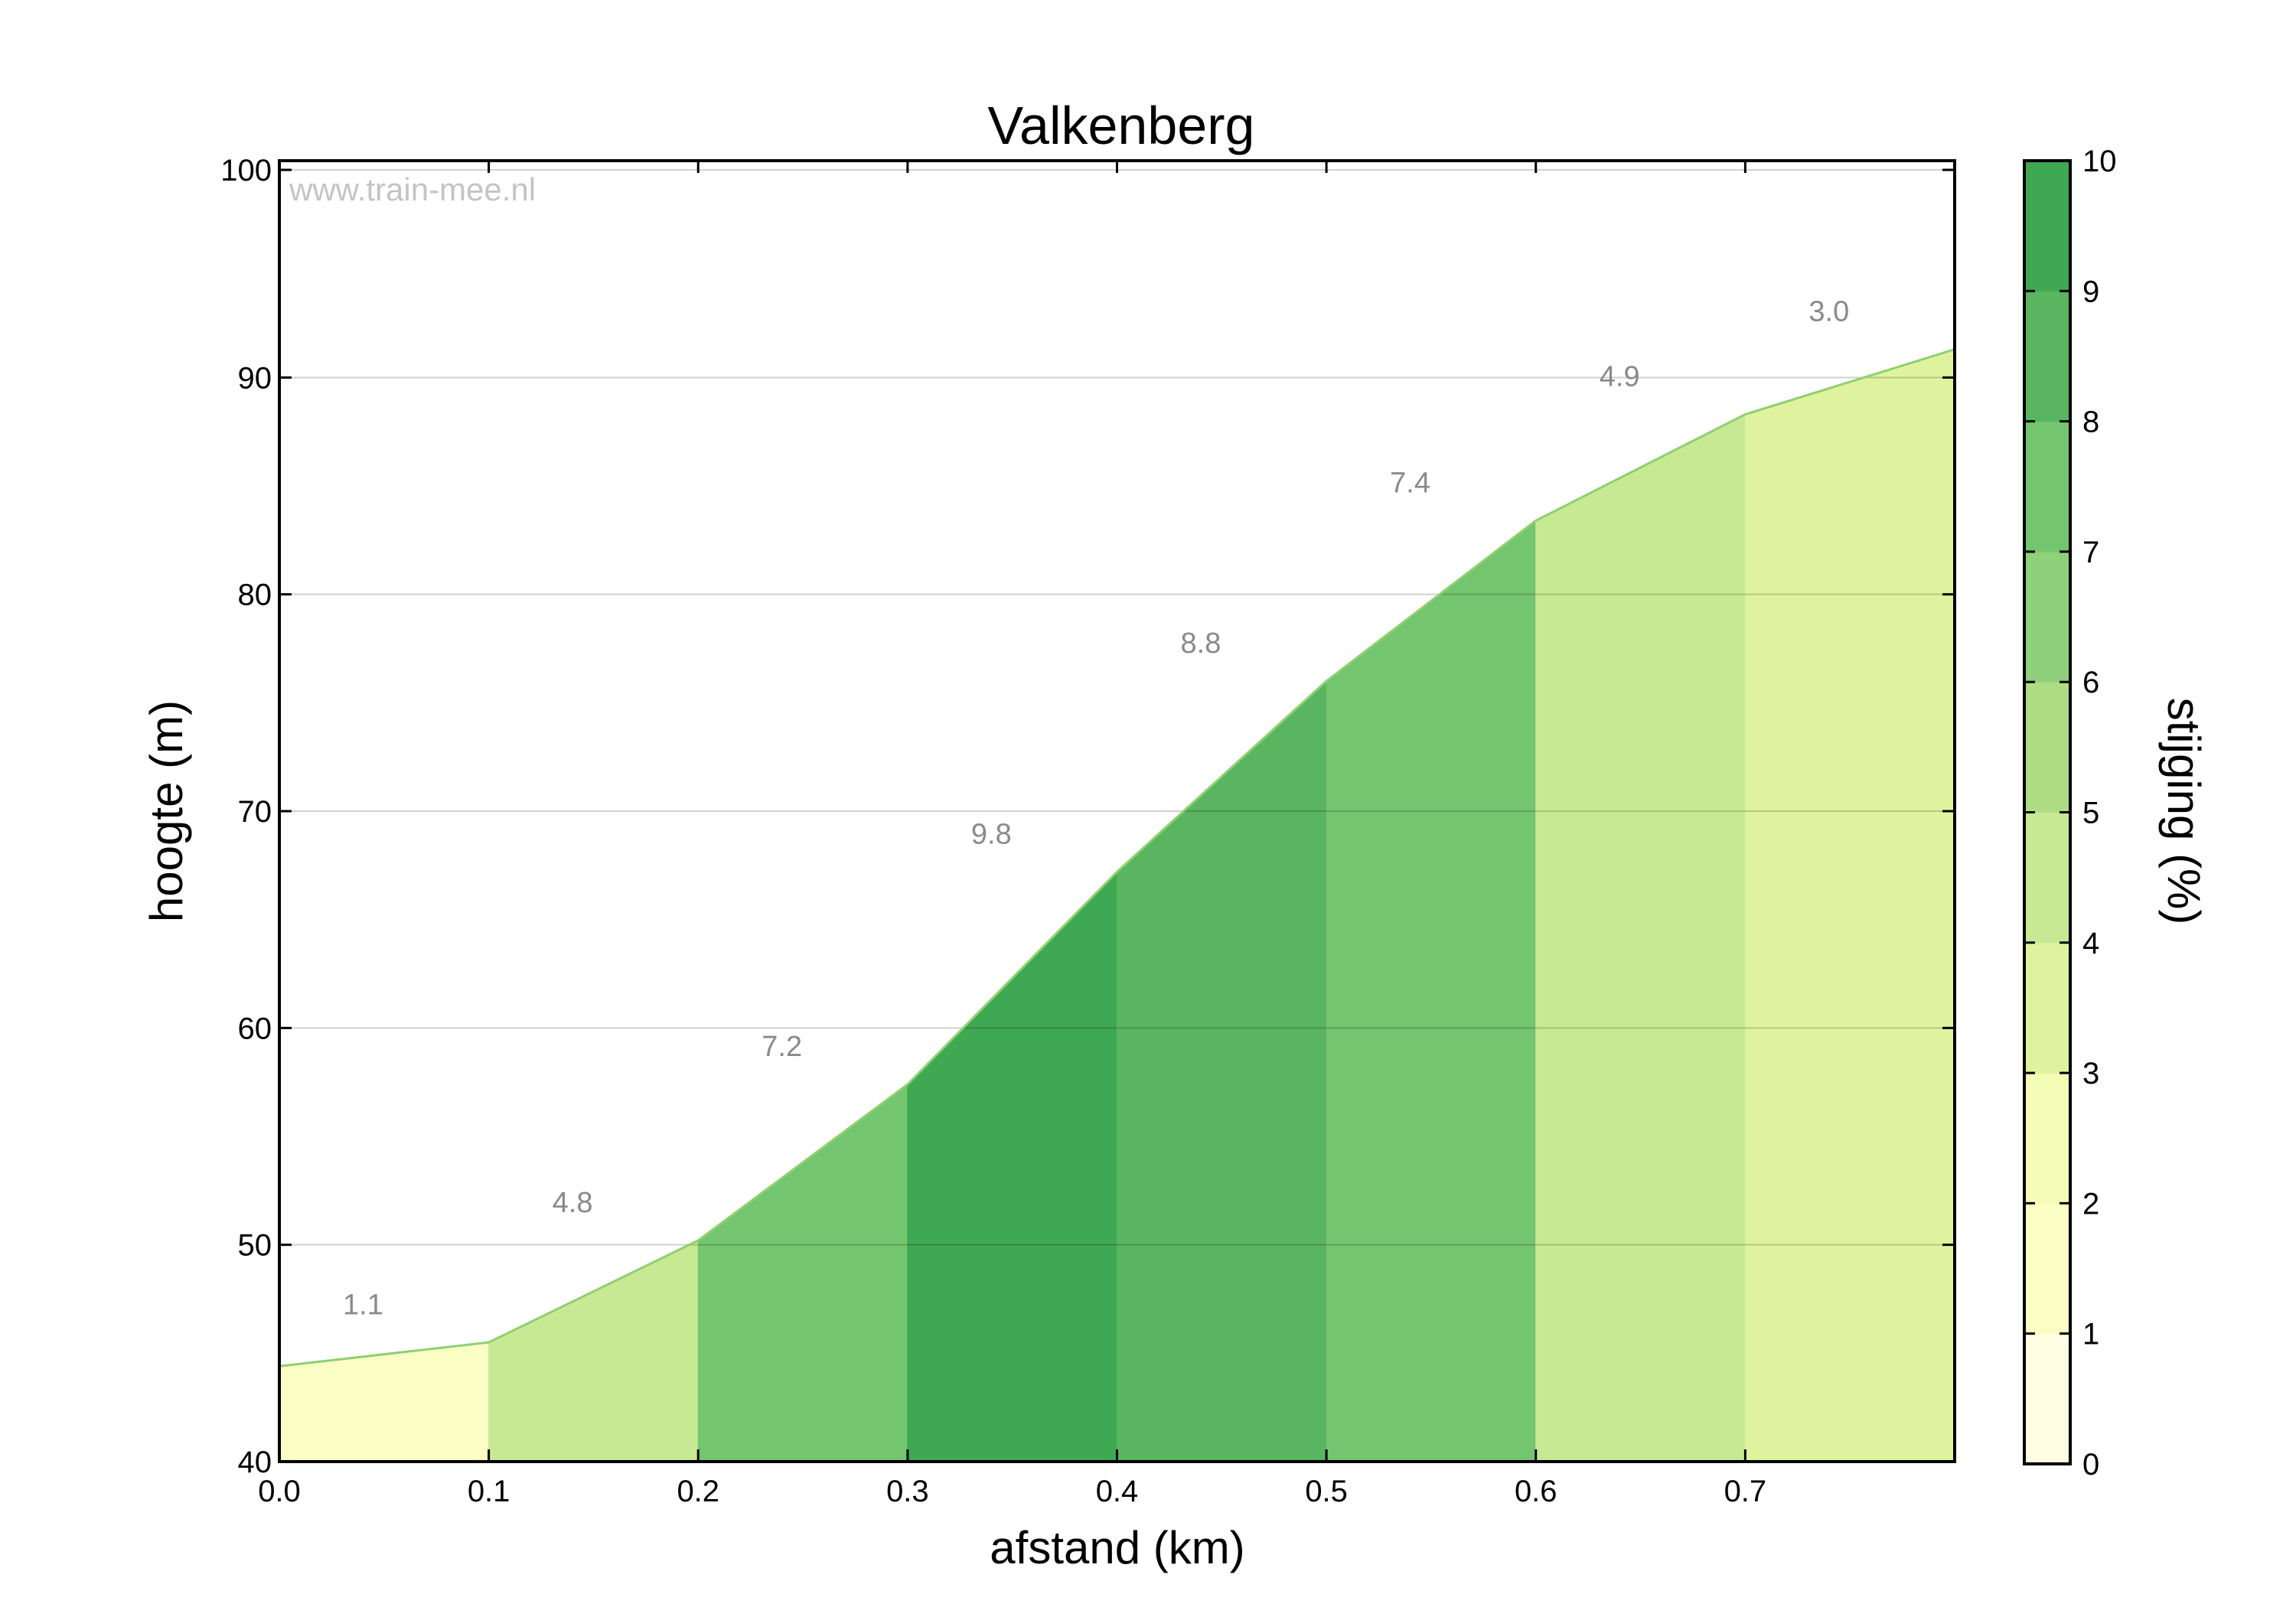 This screenshot has height=1607, width=2296. I want to click on y-tick-label: 50, so click(255, 1246).